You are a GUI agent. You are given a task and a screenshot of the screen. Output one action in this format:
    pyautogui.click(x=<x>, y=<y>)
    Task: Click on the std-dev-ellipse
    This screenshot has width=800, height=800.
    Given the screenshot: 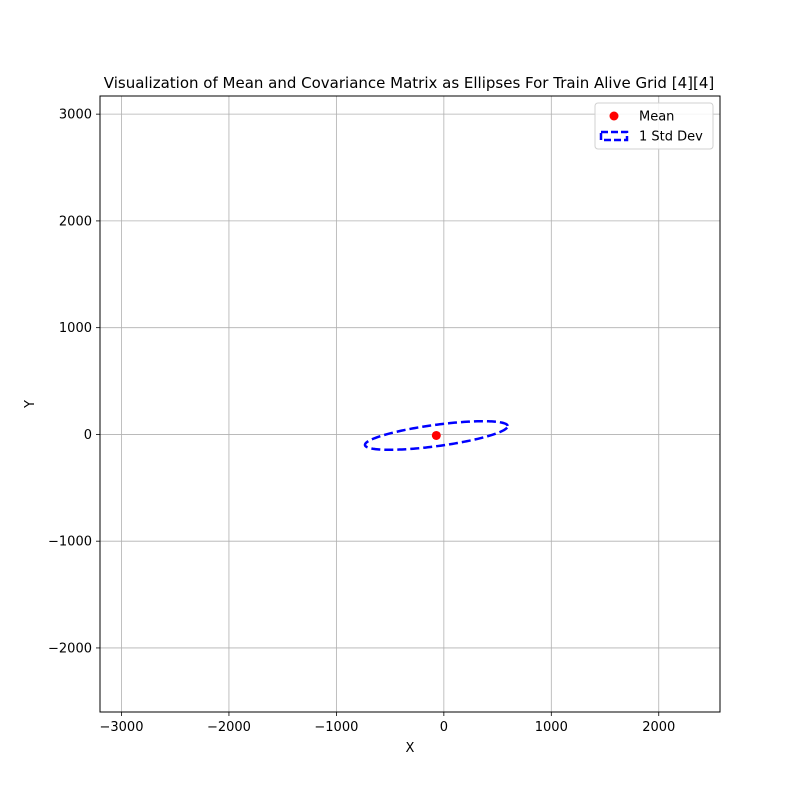 What is the action you would take?
    pyautogui.click(x=436, y=435)
    